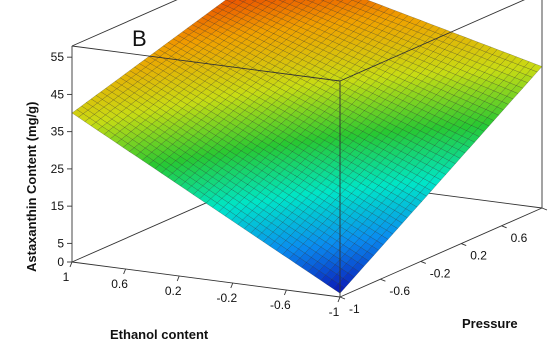 The width and height of the screenshot is (551, 348). What do you see at coordinates (334, 312) in the screenshot?
I see `x-tick-label: -1` at bounding box center [334, 312].